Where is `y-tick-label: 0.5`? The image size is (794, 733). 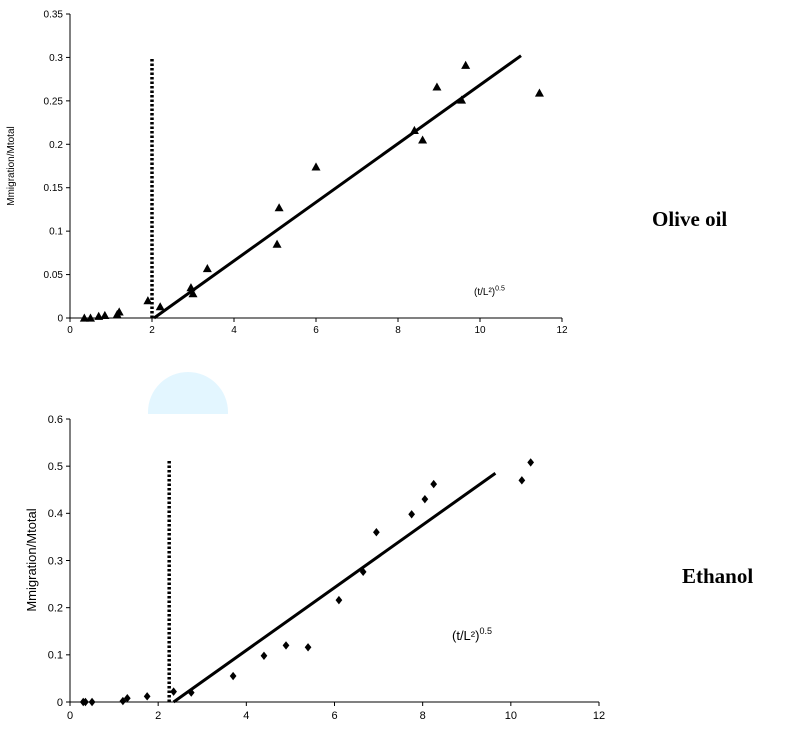
y-tick-label: 0.5 is located at coordinates (55, 467).